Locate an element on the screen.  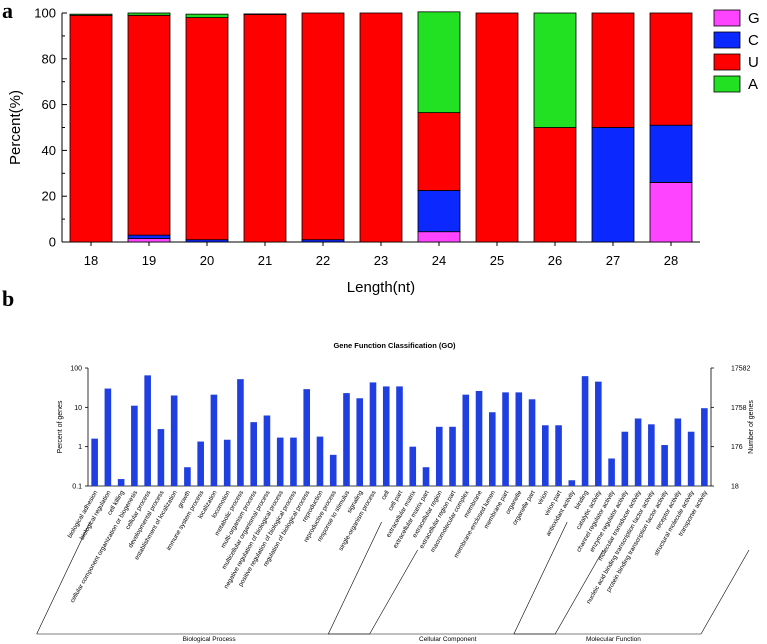
x-axis-label-a: Length(nt) is located at coordinates (381, 287).